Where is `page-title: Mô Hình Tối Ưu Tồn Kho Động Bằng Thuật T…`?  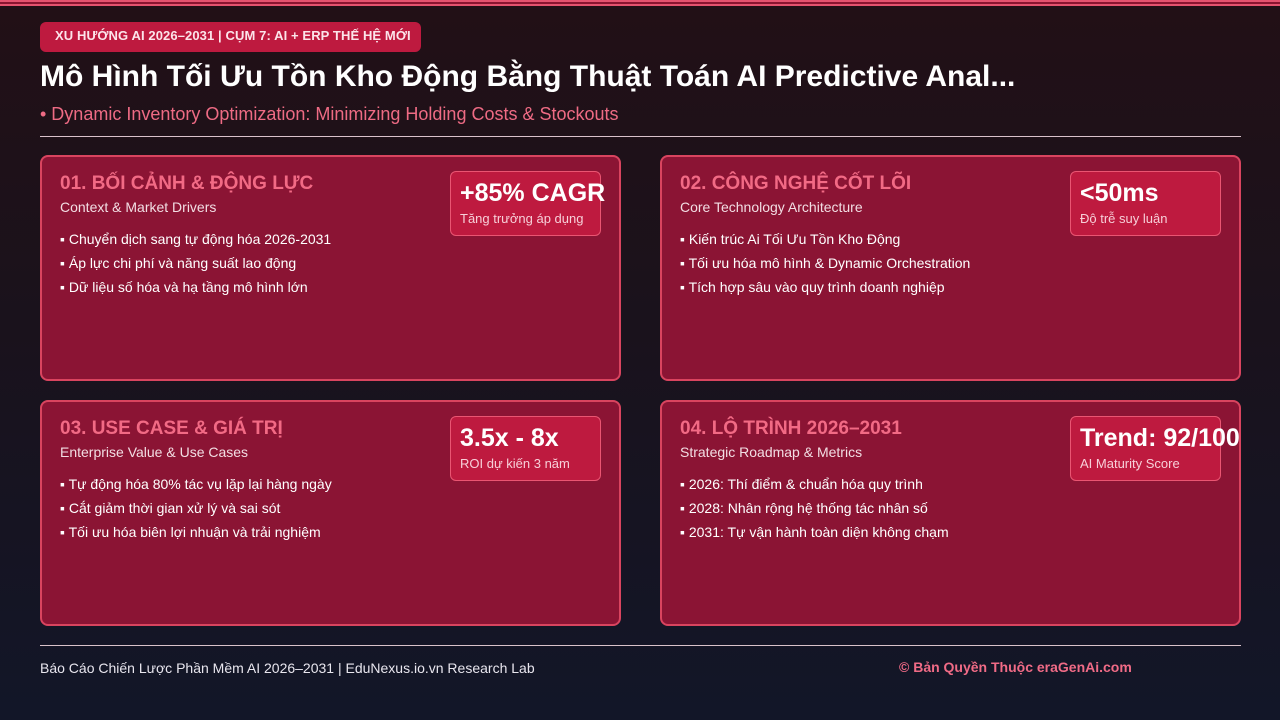
page-title: Mô Hình Tối Ưu Tồn Kho Động Bằng Thuật T… is located at coordinates (528, 76).